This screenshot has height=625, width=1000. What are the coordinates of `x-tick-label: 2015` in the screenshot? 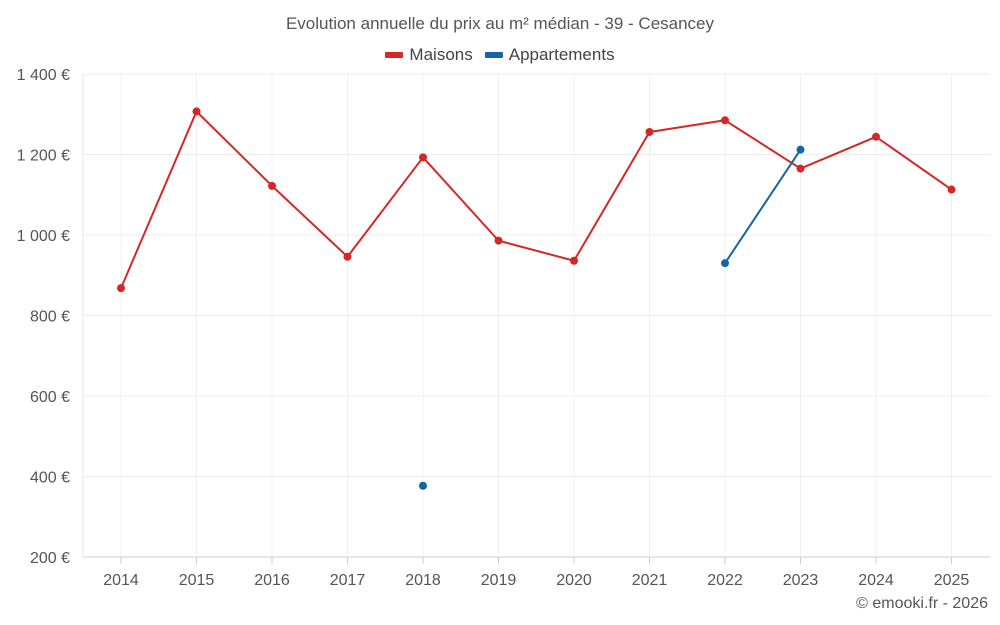 It's located at (197, 580).